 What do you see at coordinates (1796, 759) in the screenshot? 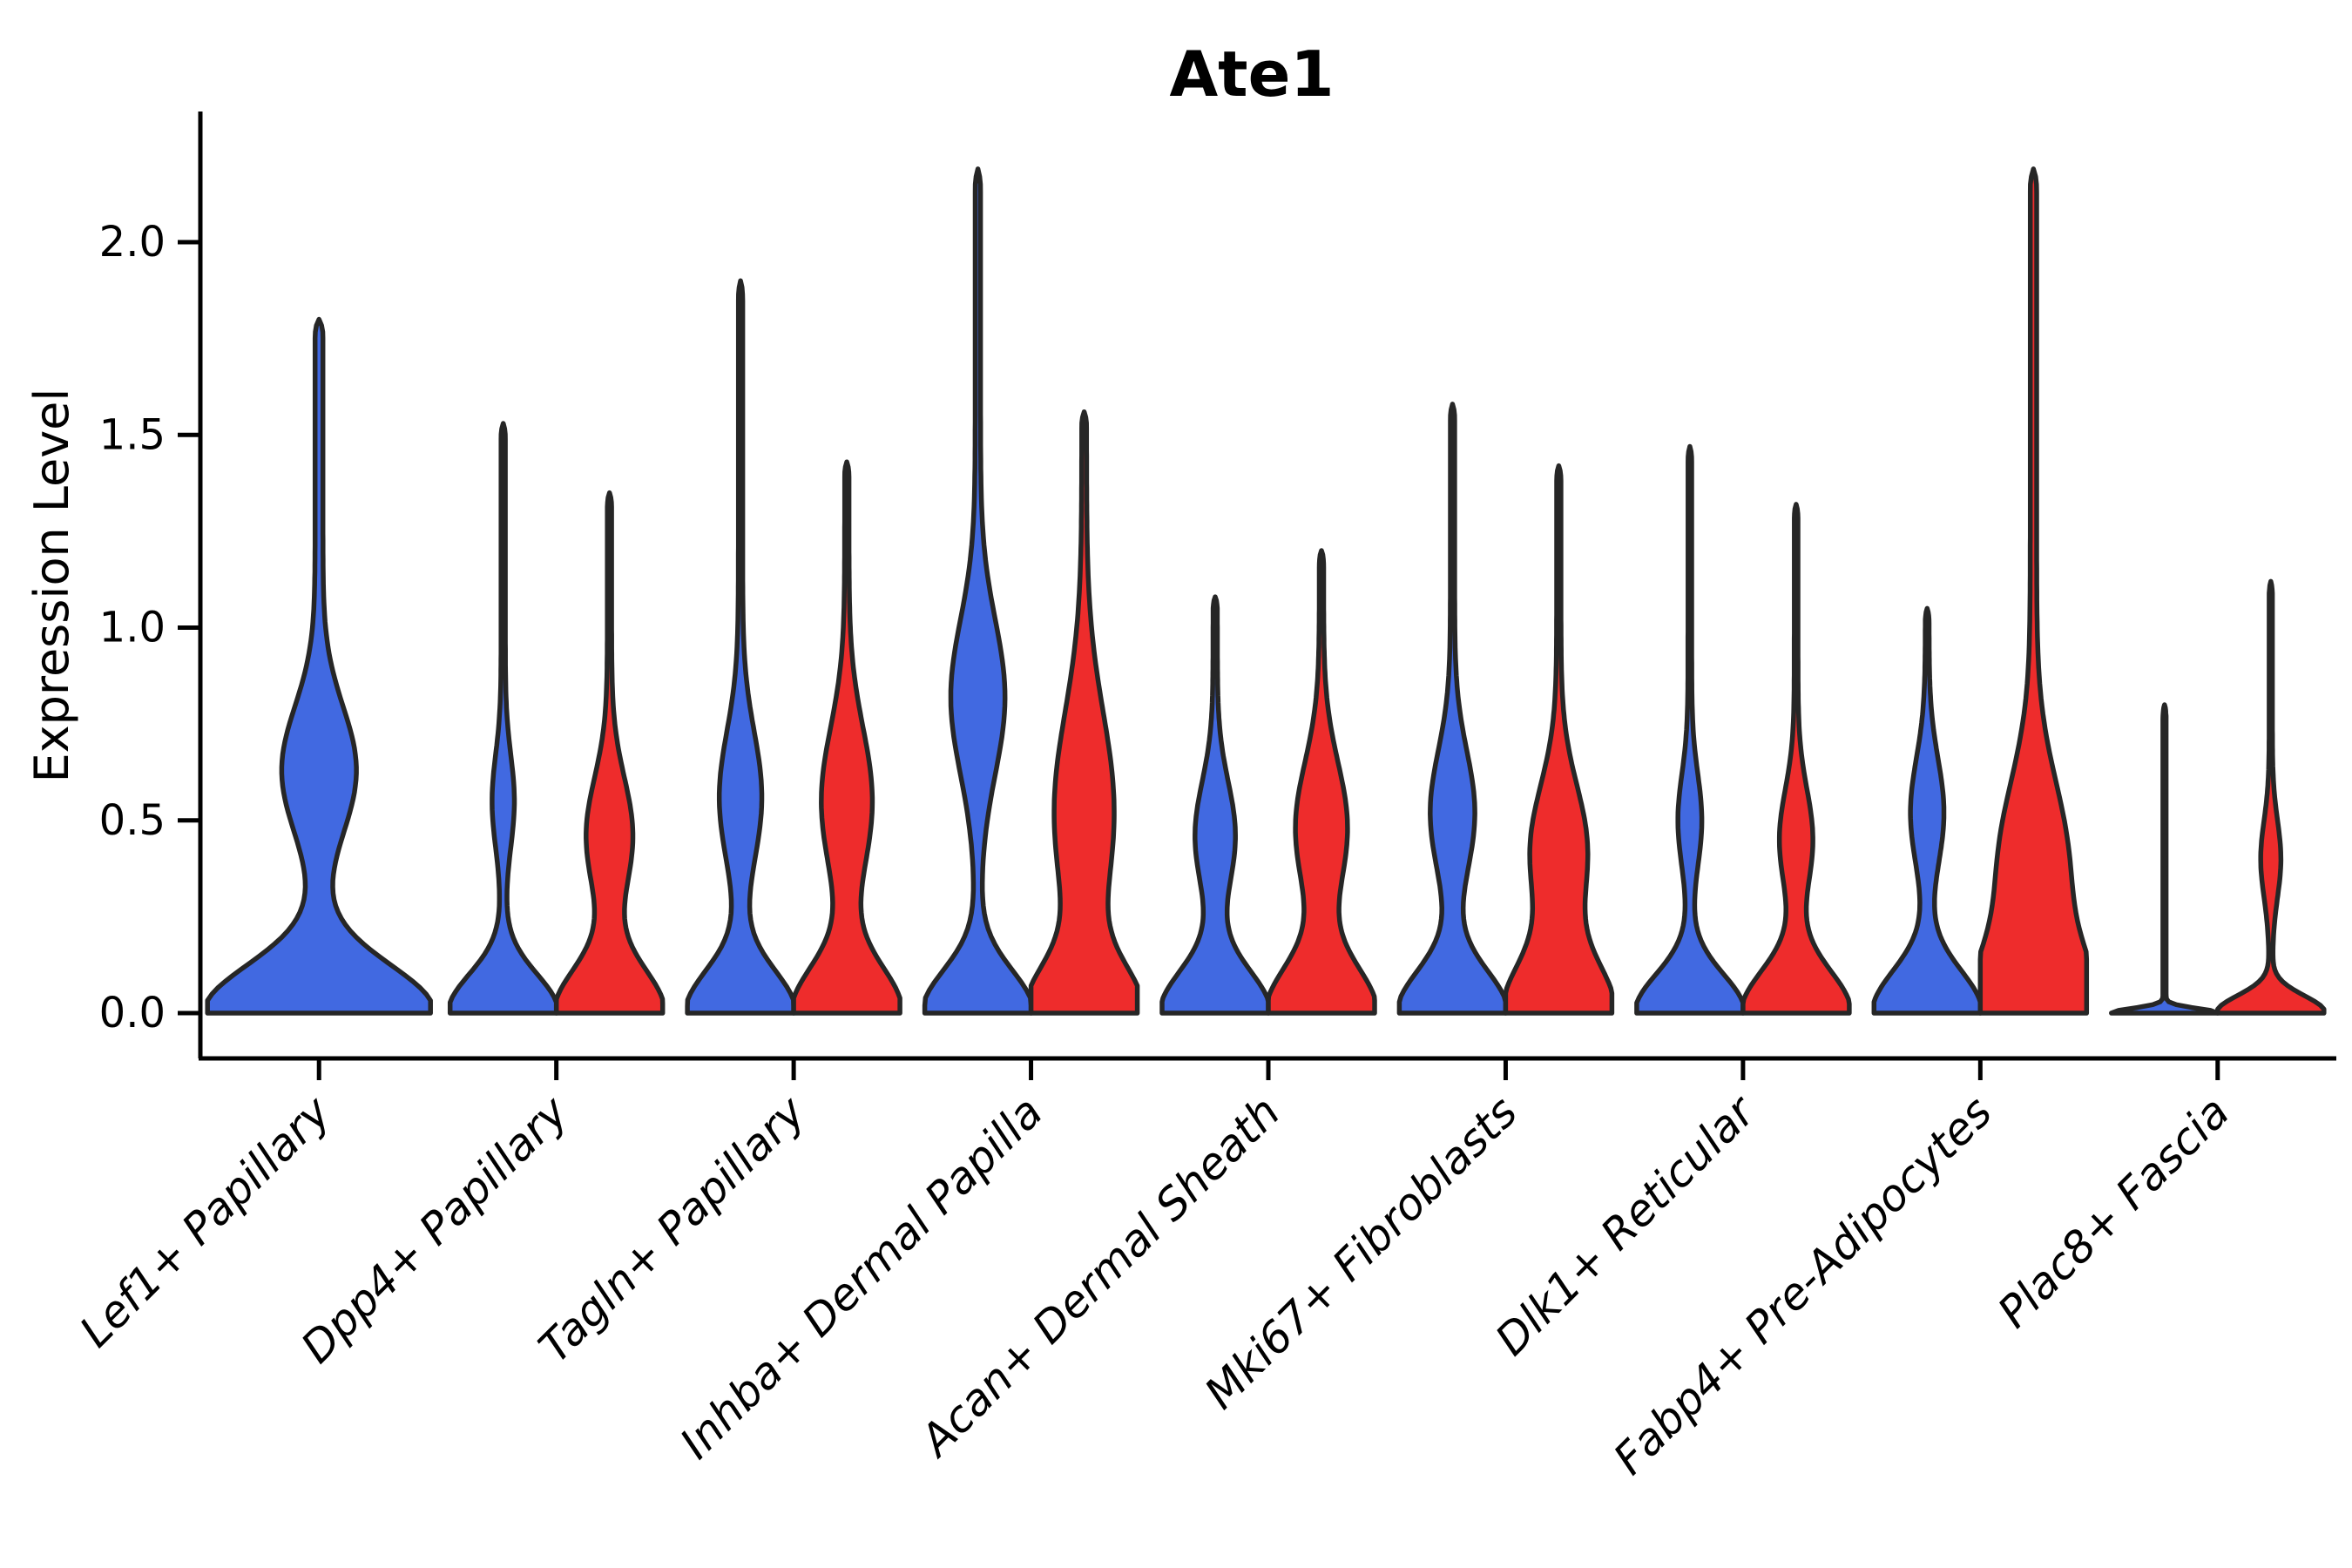
I see `violin-red-dlk1-reticular` at bounding box center [1796, 759].